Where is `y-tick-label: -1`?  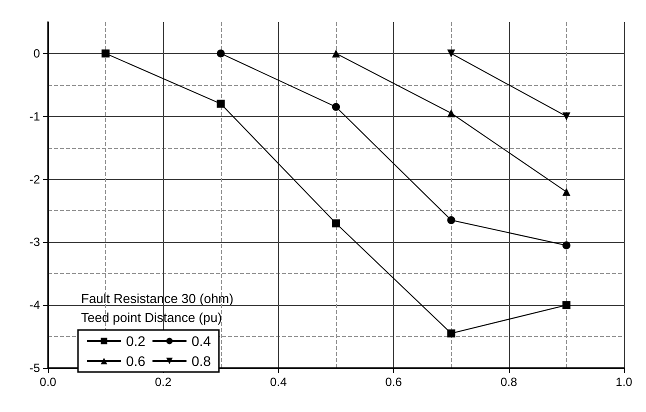
y-tick-label: -1 is located at coordinates (34, 116).